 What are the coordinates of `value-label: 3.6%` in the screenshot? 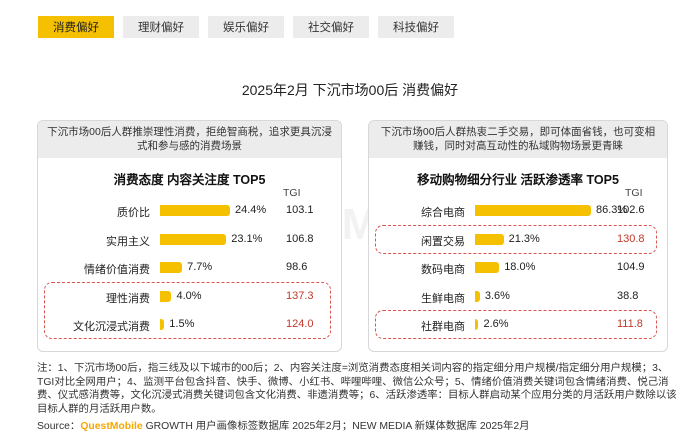 It's located at (497, 295).